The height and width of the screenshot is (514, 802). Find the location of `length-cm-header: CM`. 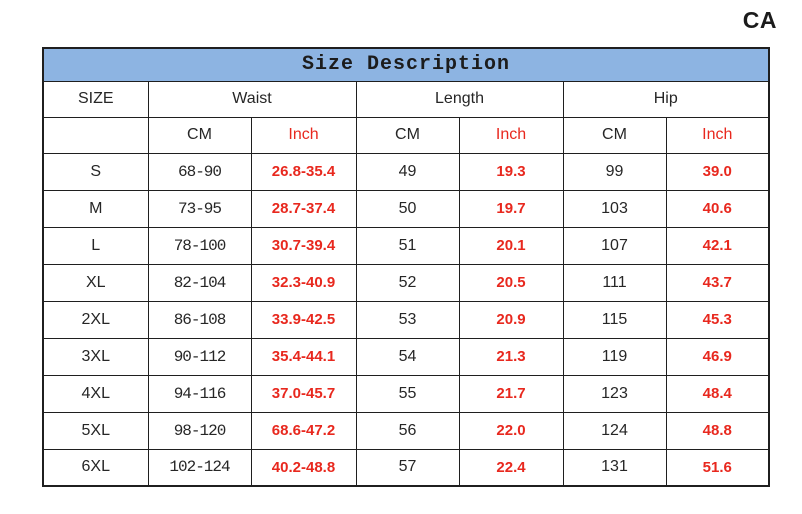

length-cm-header: CM is located at coordinates (407, 135).